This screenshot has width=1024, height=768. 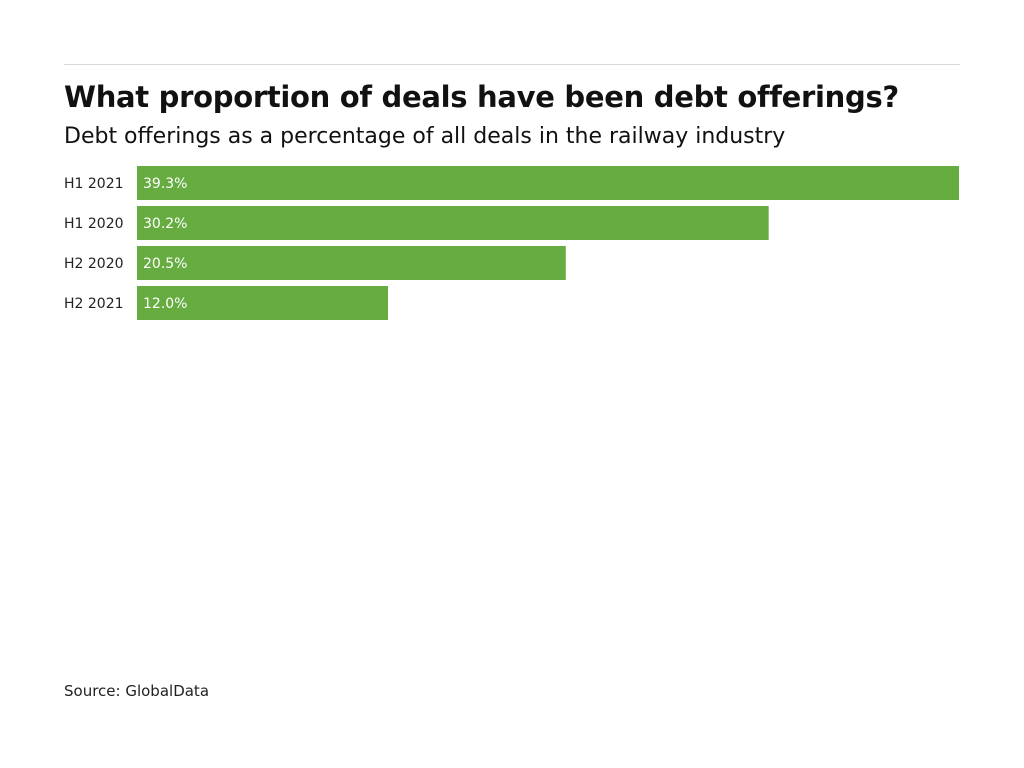 I want to click on bar-h1-2020, so click(x=453, y=223).